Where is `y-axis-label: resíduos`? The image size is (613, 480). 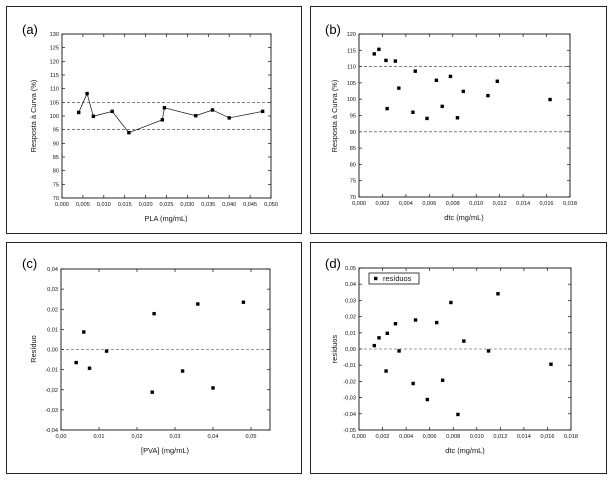
y-axis-label: resíduos is located at coordinates (334, 349).